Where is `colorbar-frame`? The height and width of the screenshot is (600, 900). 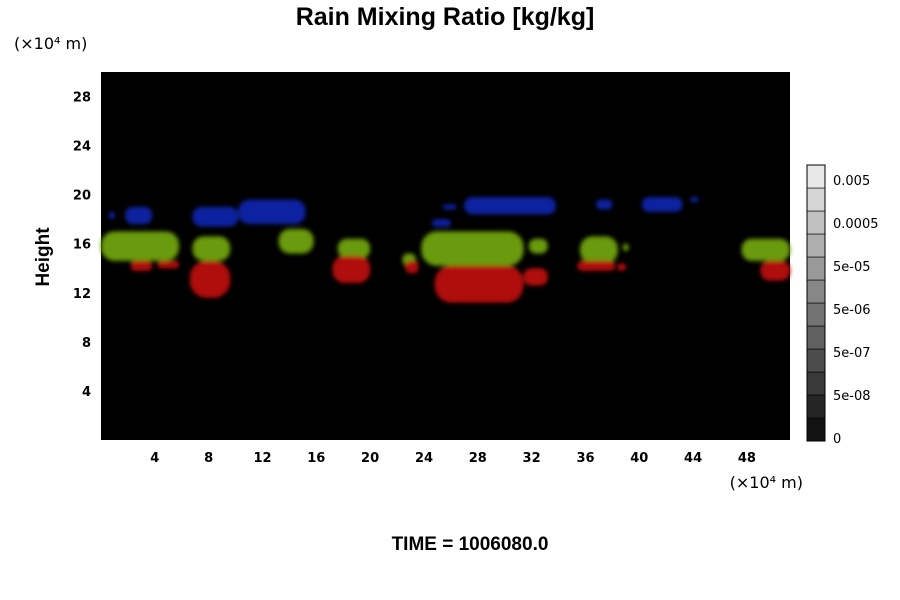
colorbar-frame is located at coordinates (816, 303).